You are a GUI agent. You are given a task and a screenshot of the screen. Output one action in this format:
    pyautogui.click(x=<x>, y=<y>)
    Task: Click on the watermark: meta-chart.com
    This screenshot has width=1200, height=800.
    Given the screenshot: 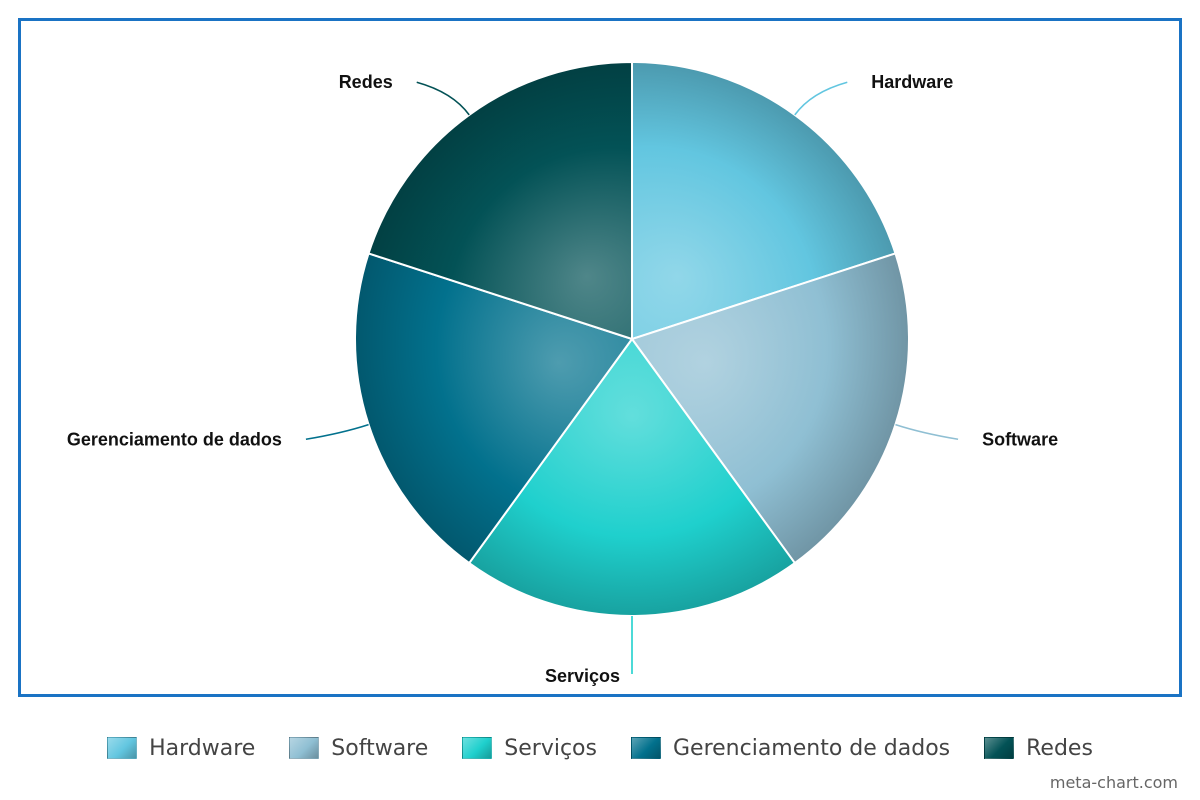 What is the action you would take?
    pyautogui.click(x=1113, y=782)
    